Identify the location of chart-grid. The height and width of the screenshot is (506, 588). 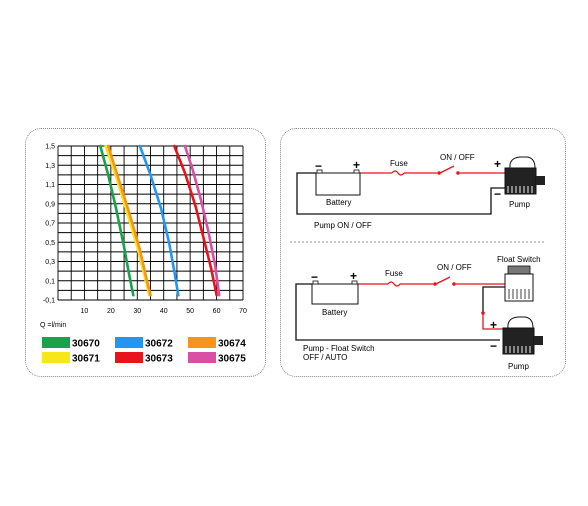
(150, 223).